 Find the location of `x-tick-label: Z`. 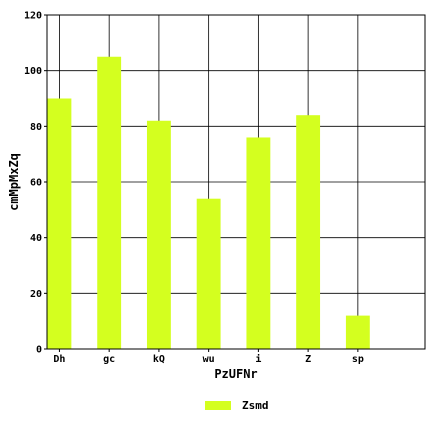

x-tick-label: Z is located at coordinates (308, 359).